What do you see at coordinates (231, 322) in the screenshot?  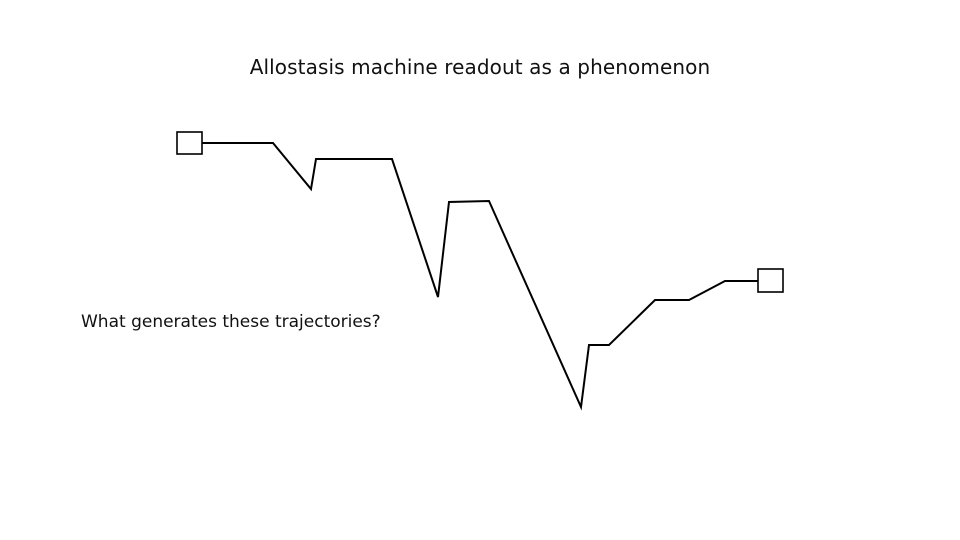 I see `question-text: What generates these trajectories?` at bounding box center [231, 322].